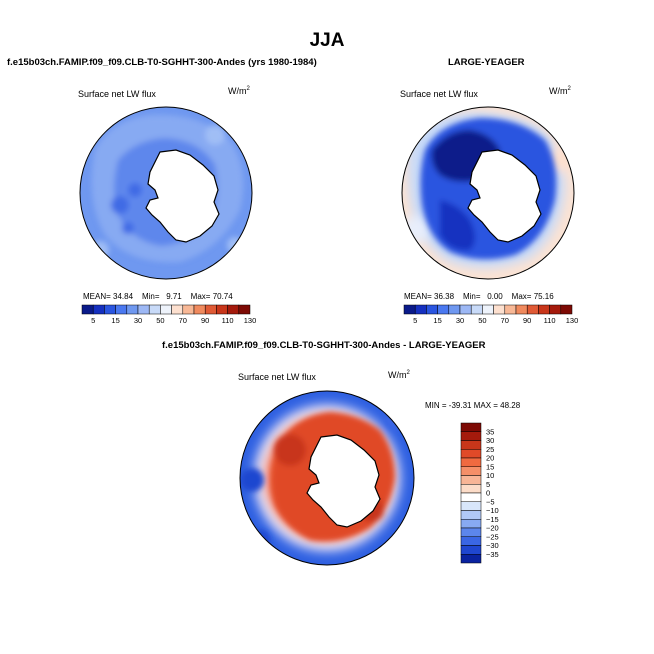 This screenshot has height=654, width=654. Describe the element at coordinates (492, 554) in the screenshot. I see `panel3-colorbar-tick: −35` at that location.